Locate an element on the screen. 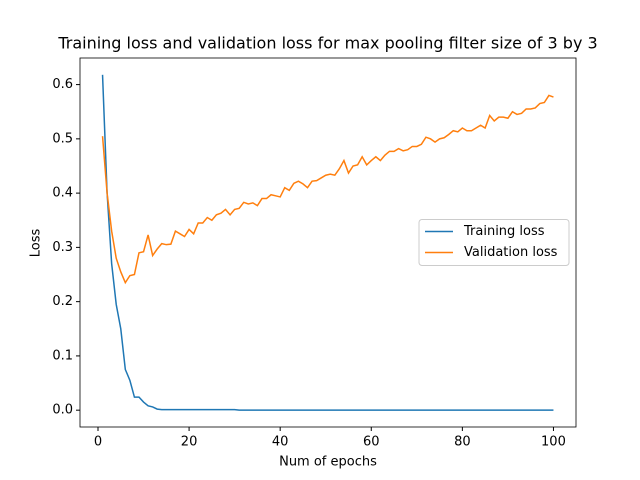  y-tick-label: 0.2 is located at coordinates (62, 301).